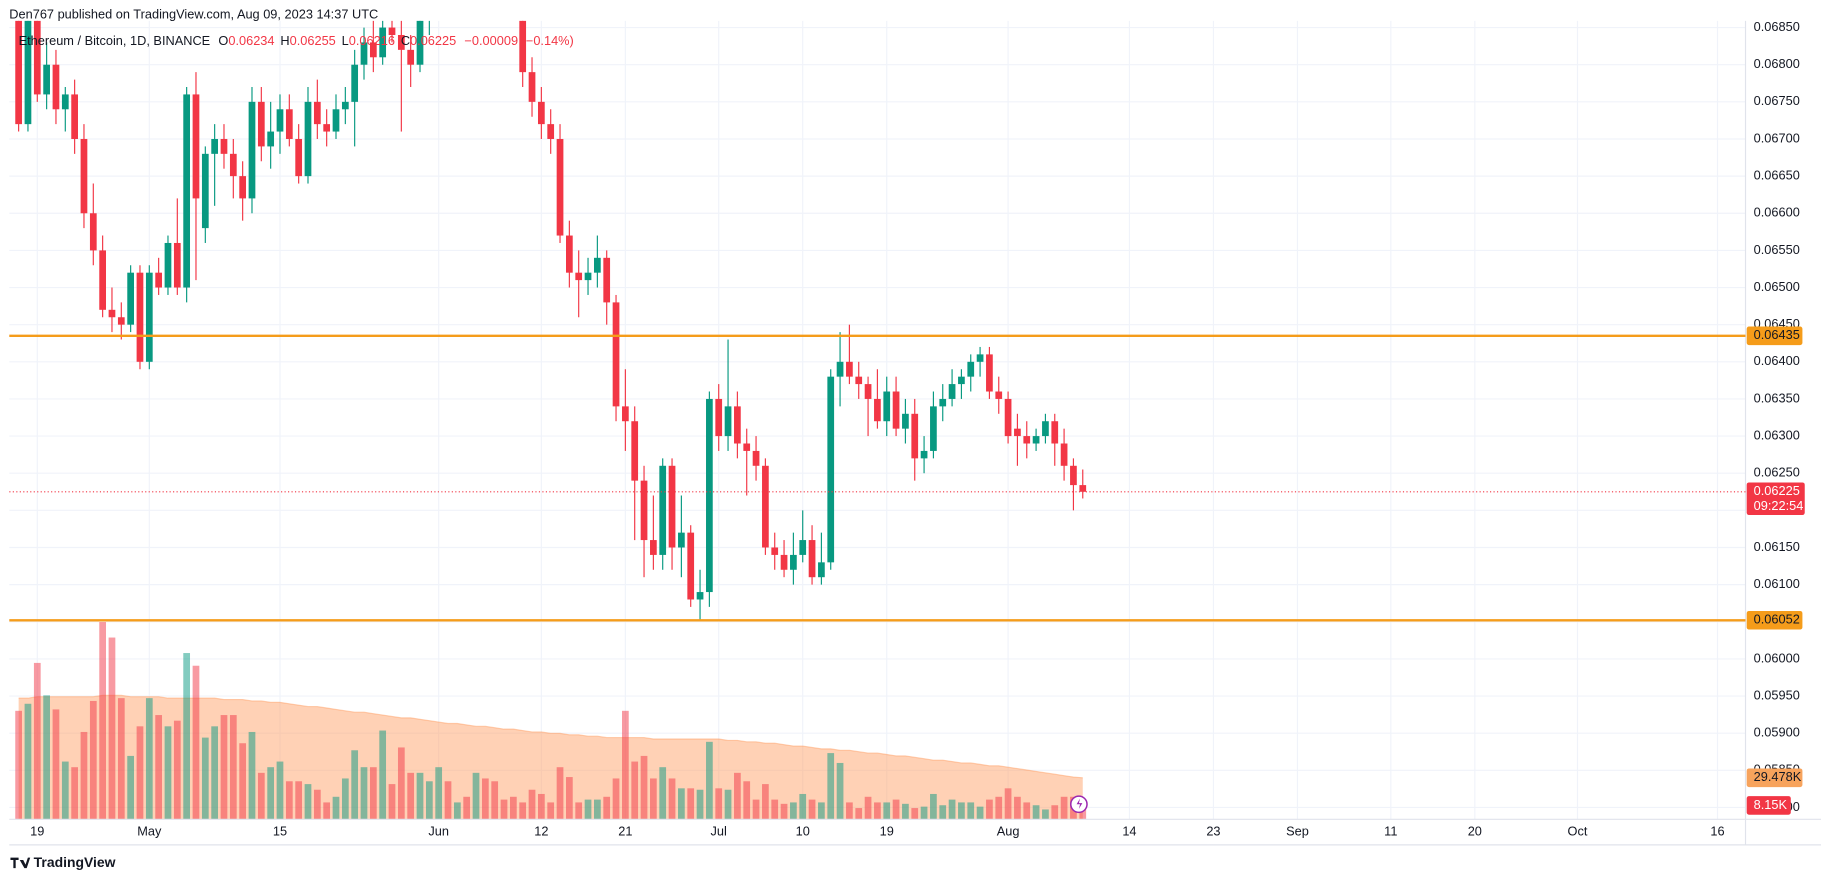 The height and width of the screenshot is (882, 1821). What do you see at coordinates (251, 40) in the screenshot?
I see `legend-value: 0.06234` at bounding box center [251, 40].